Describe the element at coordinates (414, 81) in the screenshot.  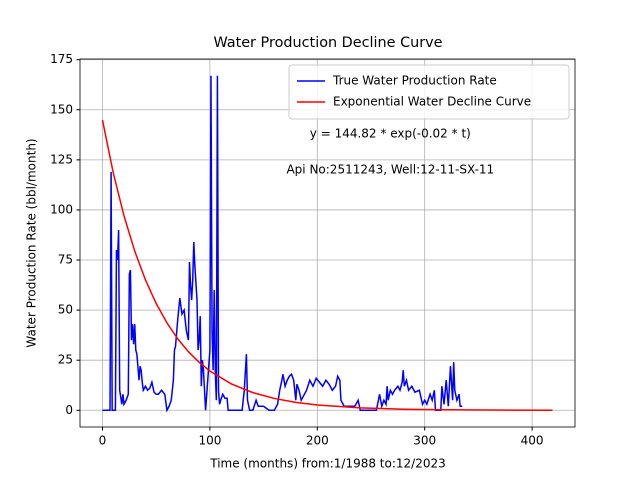
I see `legend-label: True Water Production Rate` at that location.